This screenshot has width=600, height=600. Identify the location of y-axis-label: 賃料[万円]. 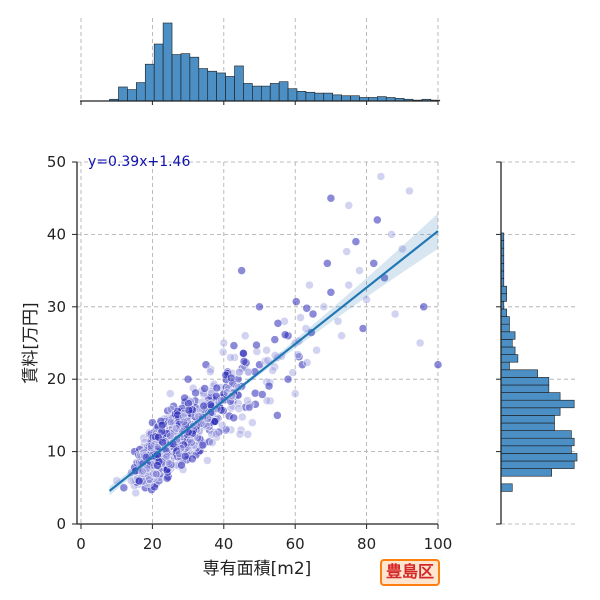
(31, 342).